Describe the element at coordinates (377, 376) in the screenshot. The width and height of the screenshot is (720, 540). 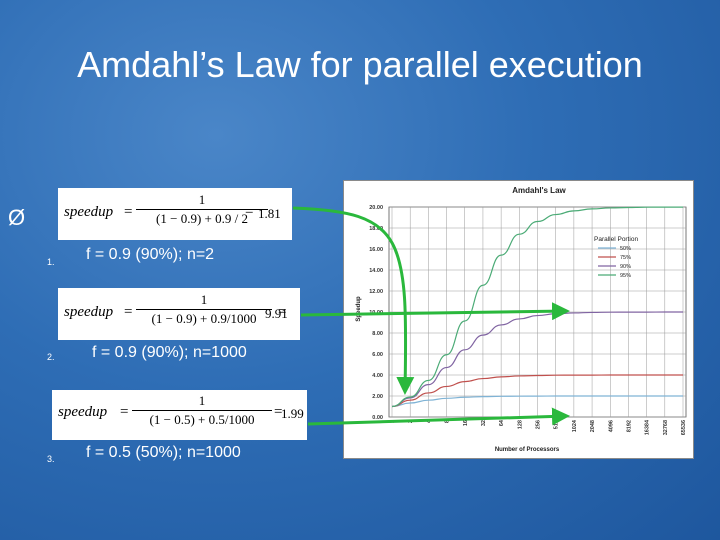
I see `y-tick-label: 4.00` at that location.